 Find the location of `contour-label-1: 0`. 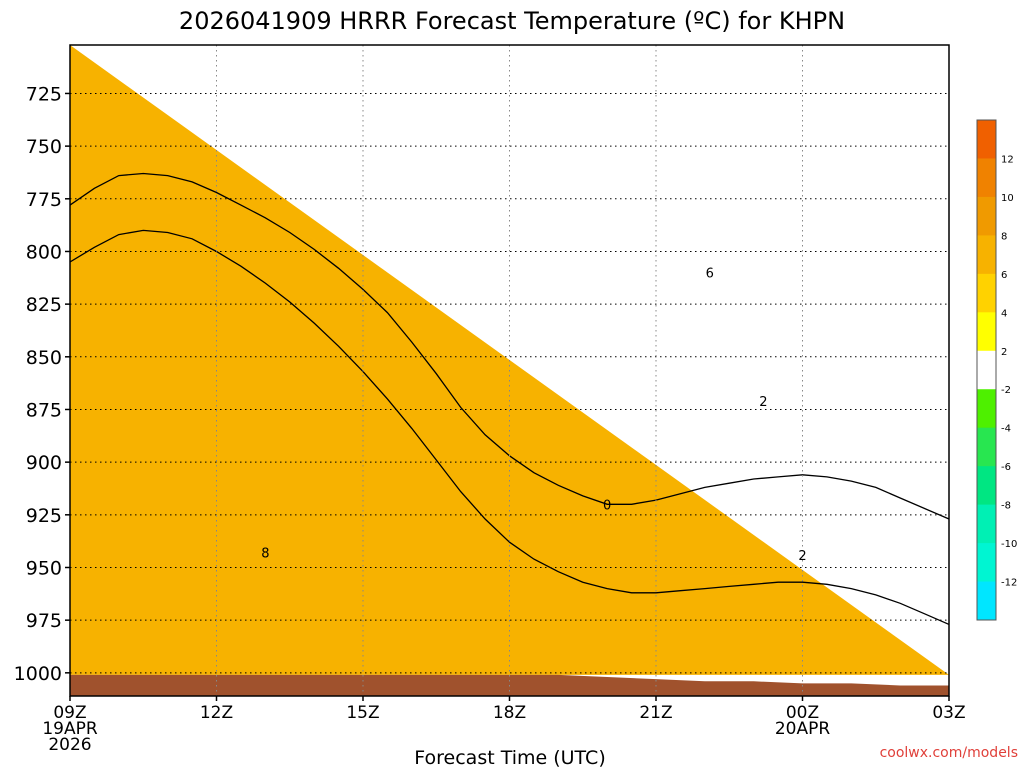

contour-label-1: 0 is located at coordinates (607, 505).